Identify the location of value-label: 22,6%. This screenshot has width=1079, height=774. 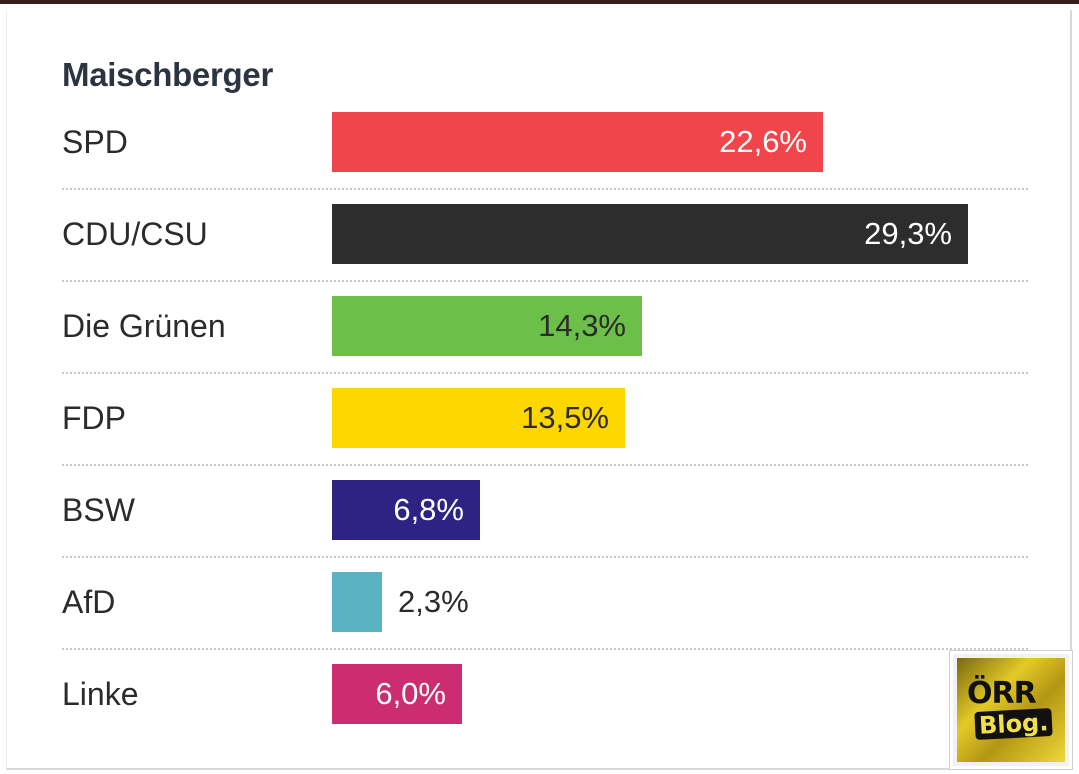
(763, 141).